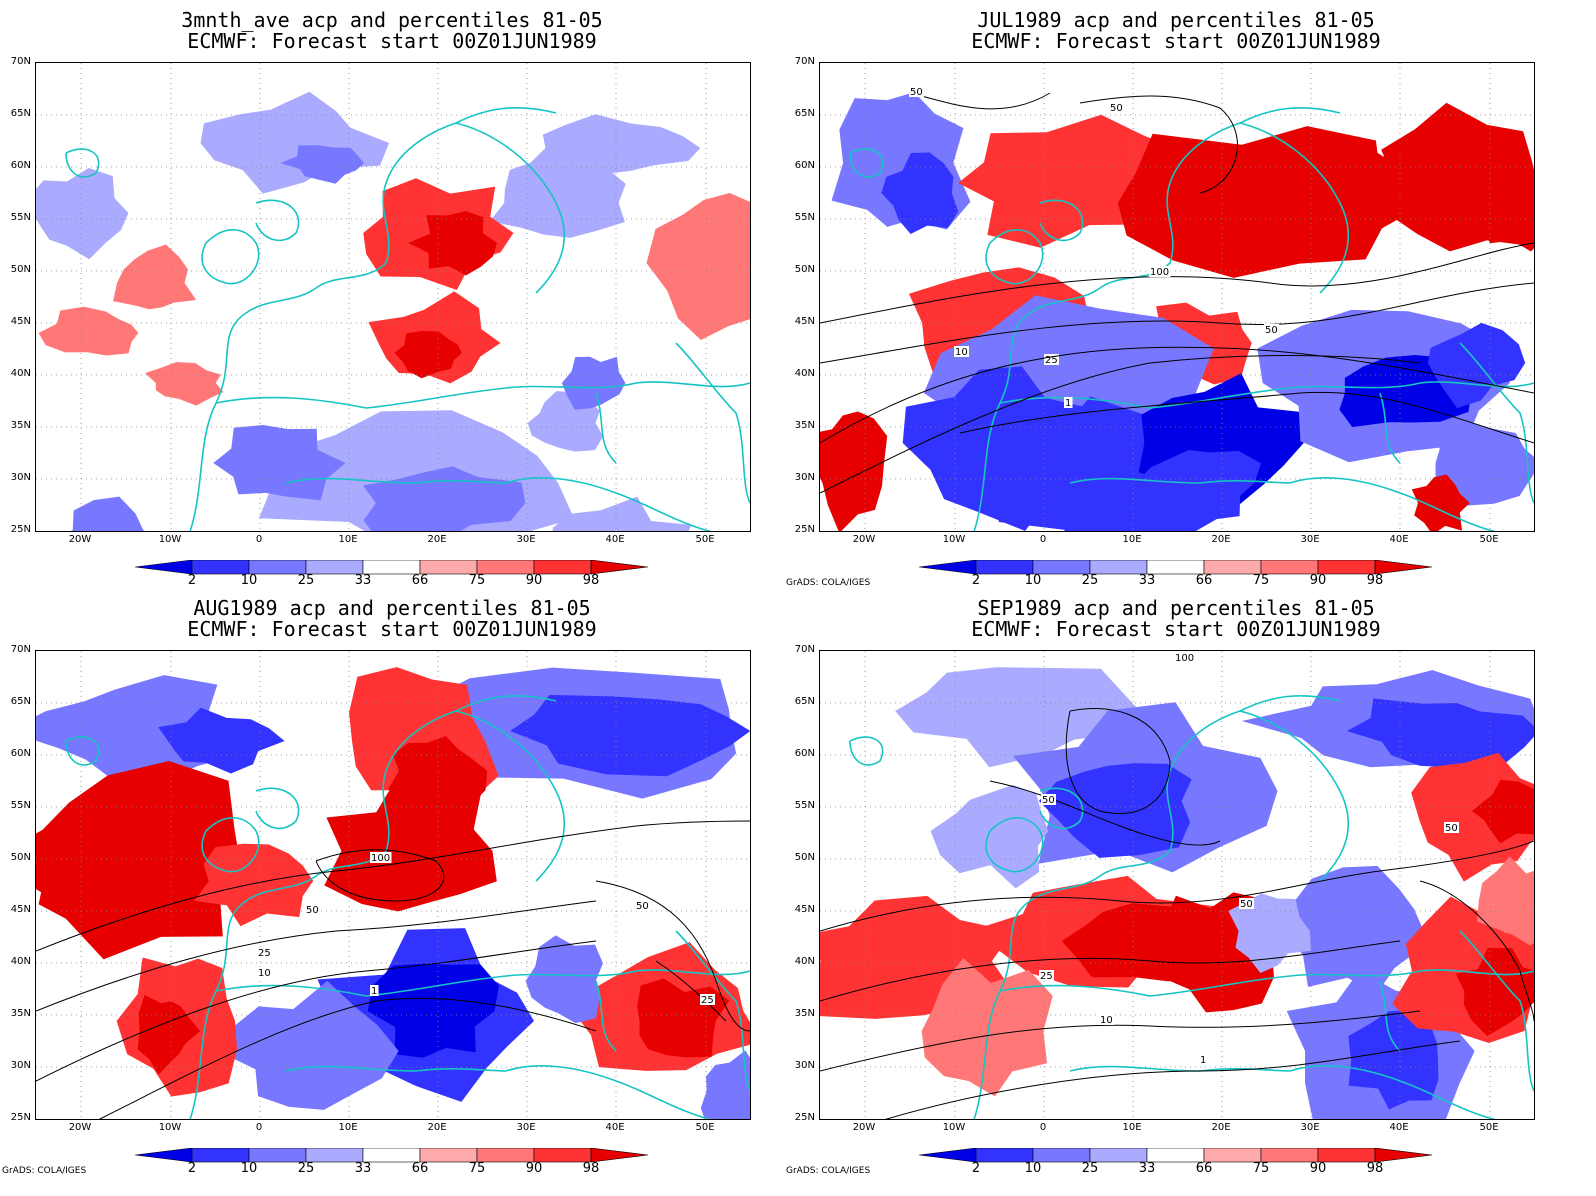 This screenshot has height=1196, width=1596. I want to click on lon-tick-label: 10W, so click(170, 539).